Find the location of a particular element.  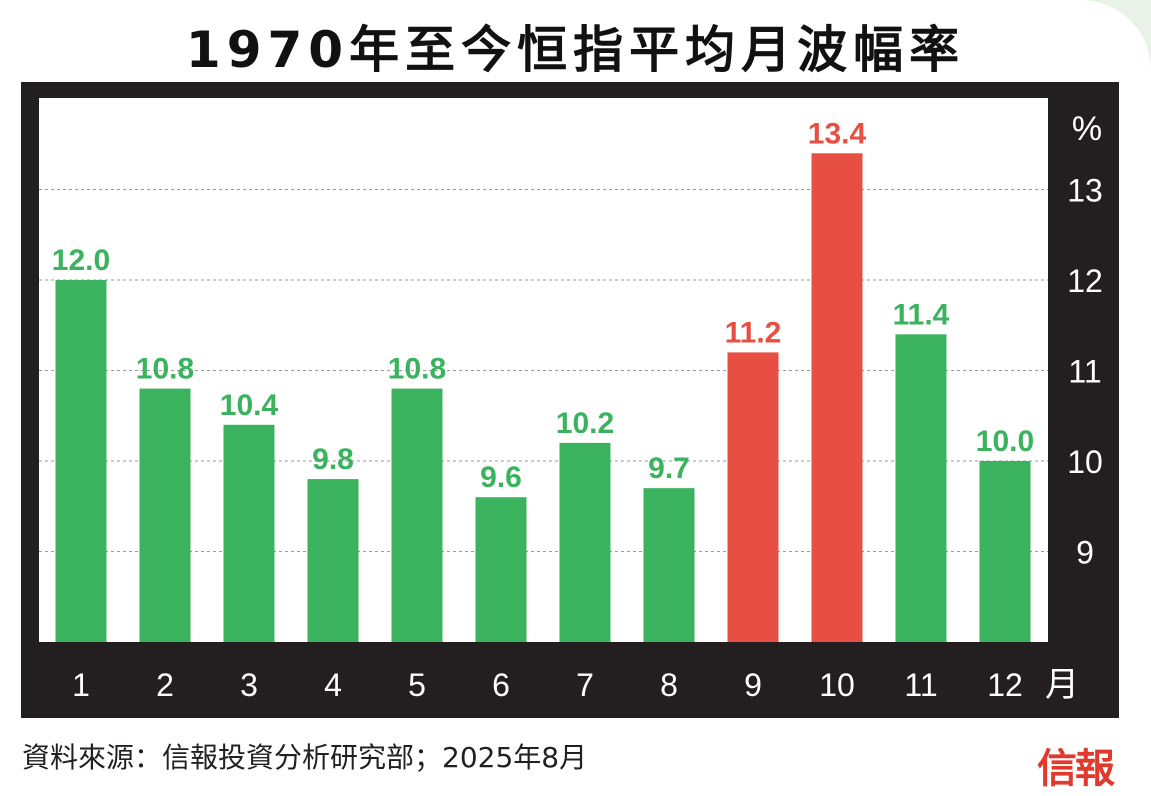

chart-title: 1970年至今恒指平均月波幅率 is located at coordinates (575, 50).